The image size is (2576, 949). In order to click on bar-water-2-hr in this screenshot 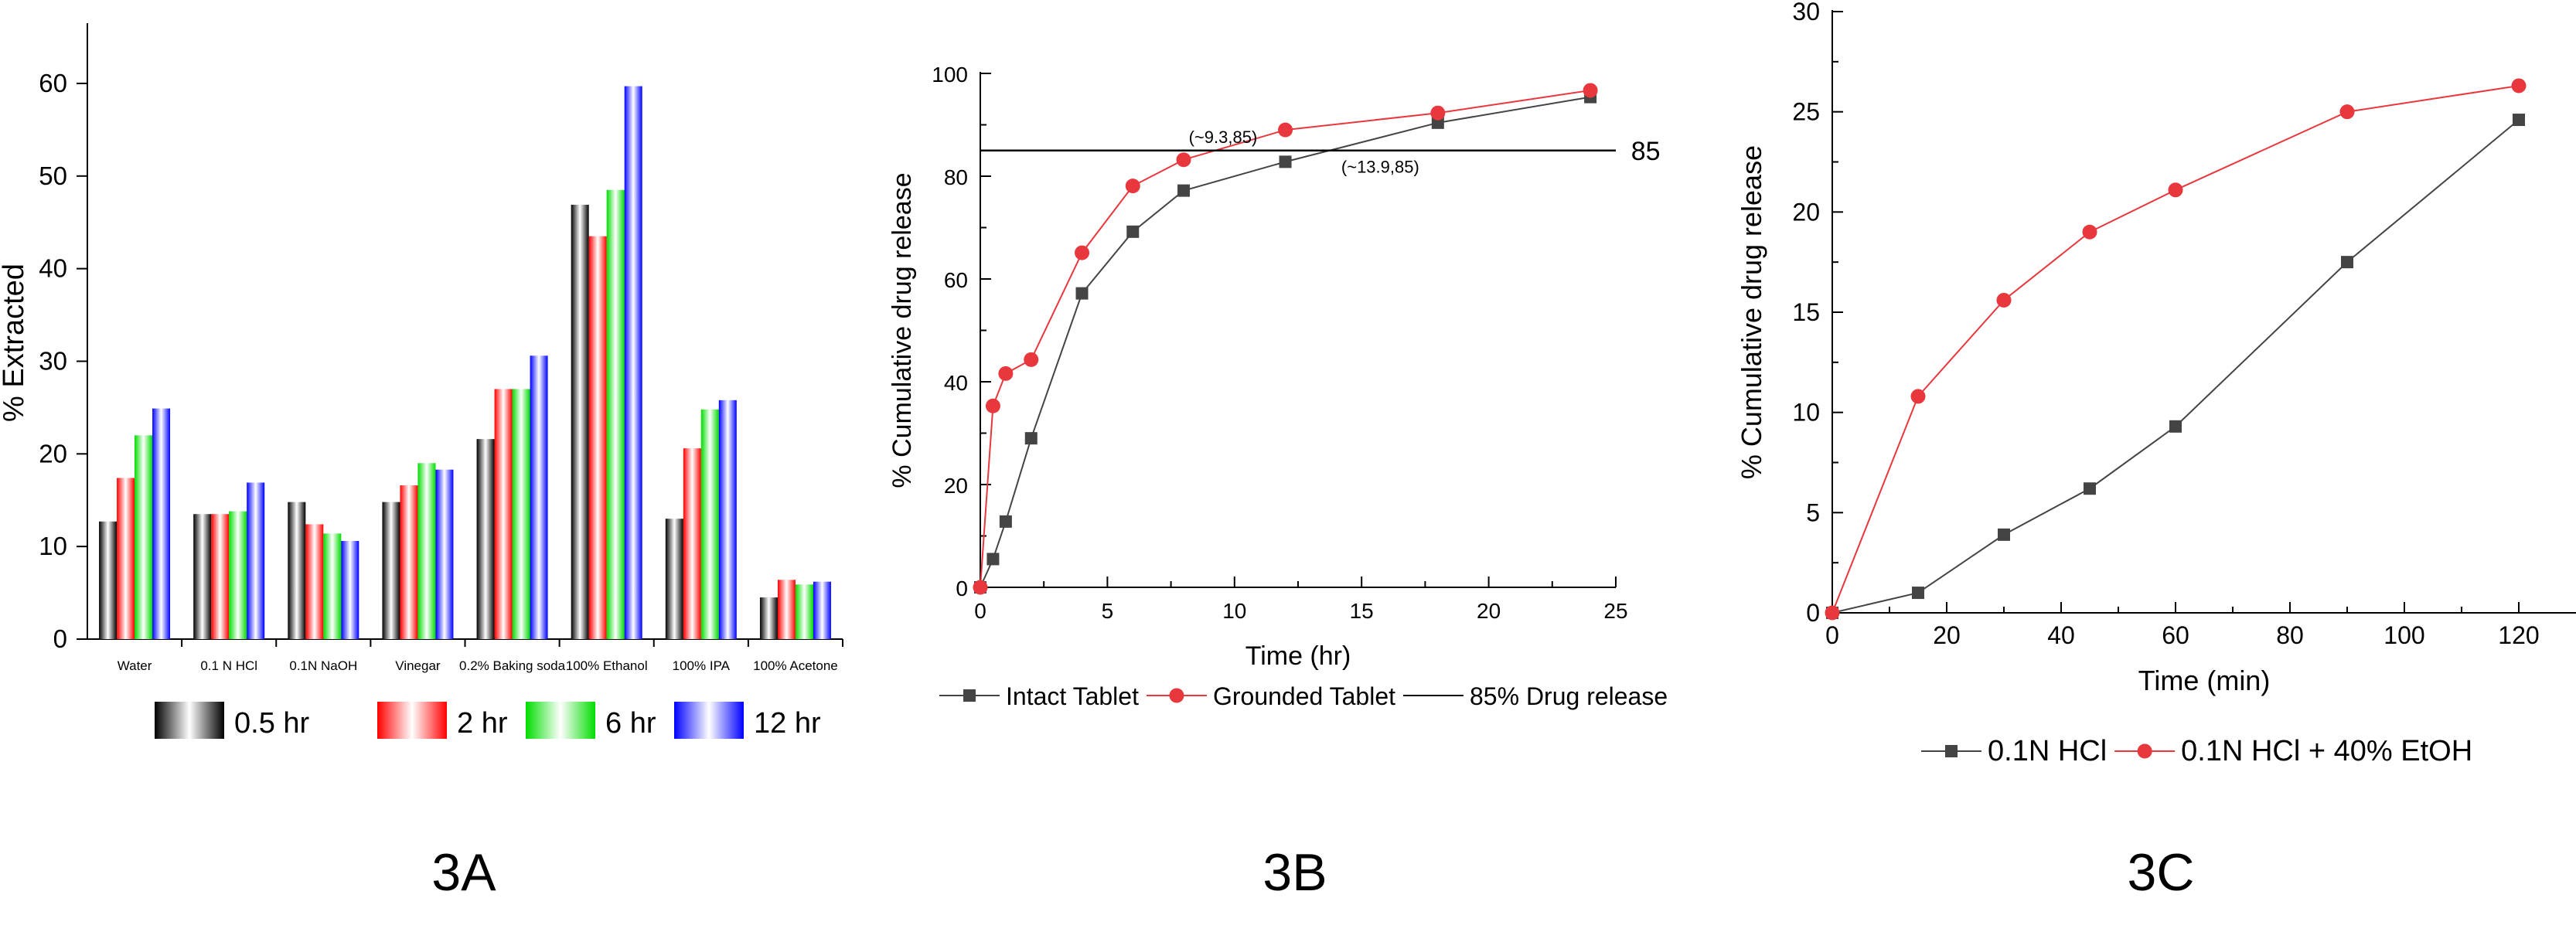, I will do `click(126, 558)`.